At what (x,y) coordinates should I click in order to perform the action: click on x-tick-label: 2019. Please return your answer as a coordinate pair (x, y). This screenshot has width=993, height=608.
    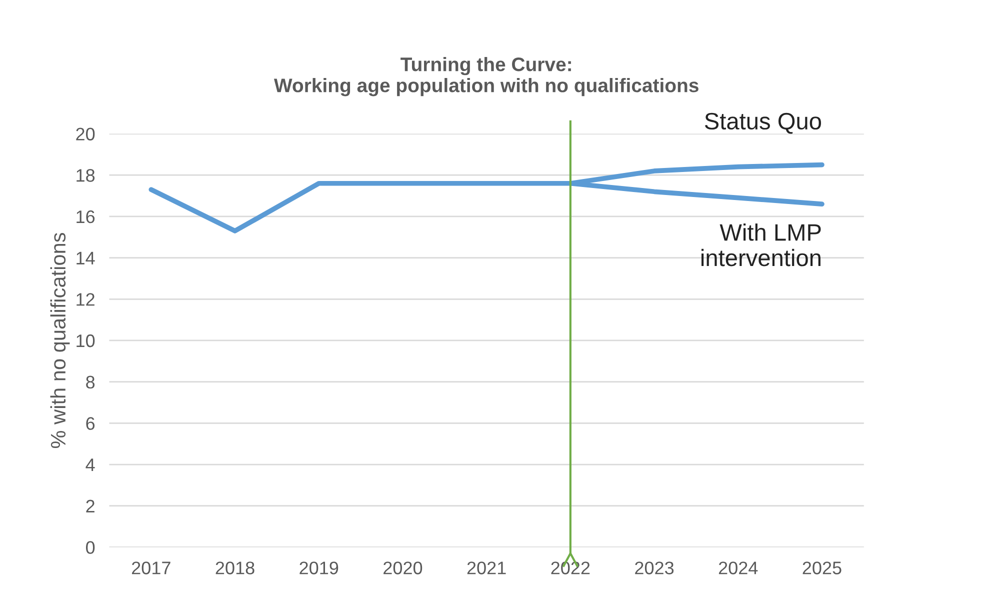
    Looking at the image, I should click on (319, 568).